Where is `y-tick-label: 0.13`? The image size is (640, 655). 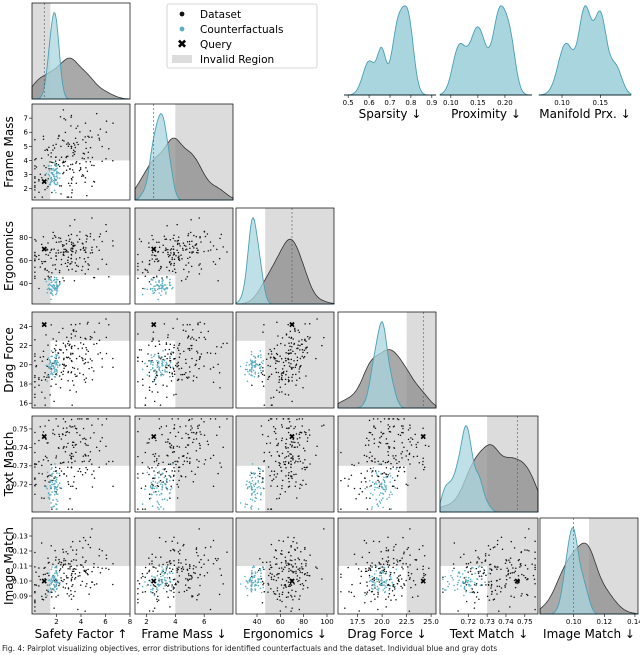 y-tick-label: 0.13 is located at coordinates (20, 536).